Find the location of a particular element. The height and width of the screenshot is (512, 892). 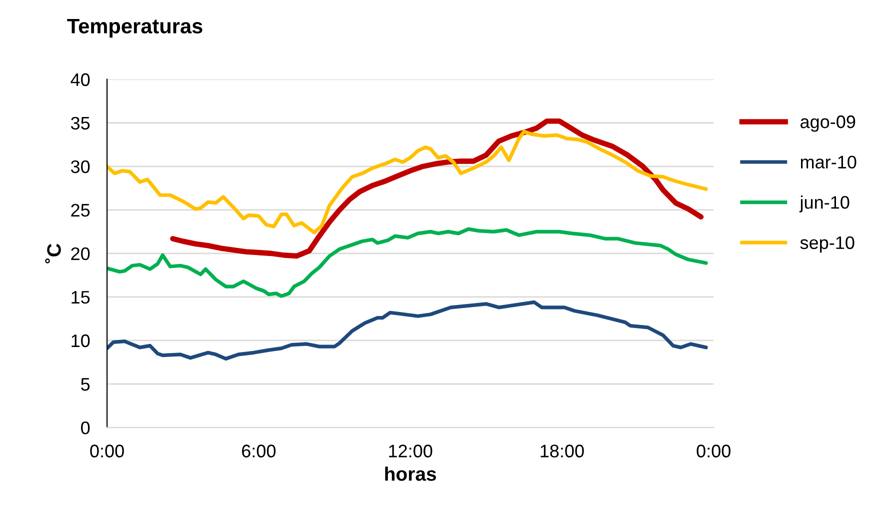

y-tick-label: 40 is located at coordinates (80, 79).